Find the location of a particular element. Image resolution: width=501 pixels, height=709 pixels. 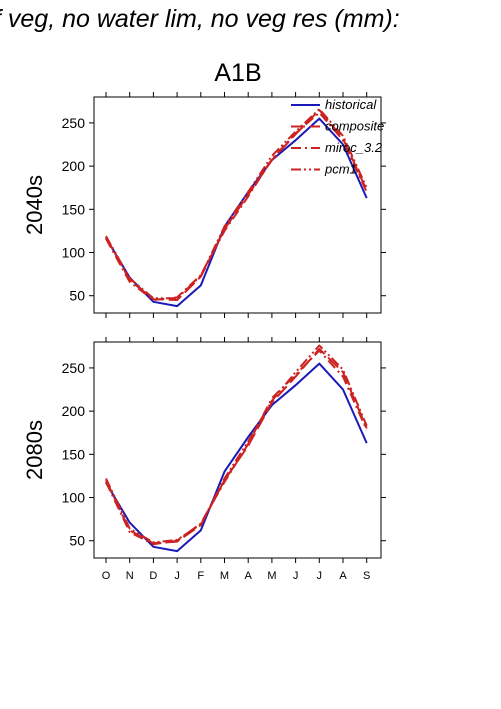

x-tick-label: F is located at coordinates (200, 576).